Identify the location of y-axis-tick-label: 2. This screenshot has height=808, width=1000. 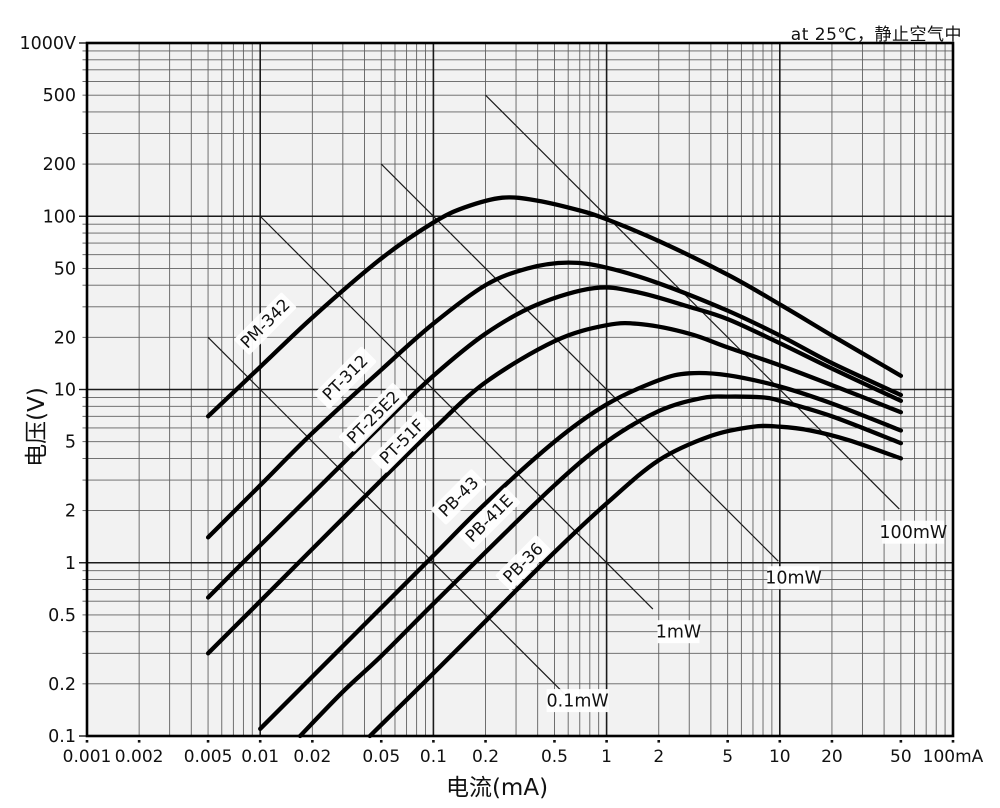
(70, 512).